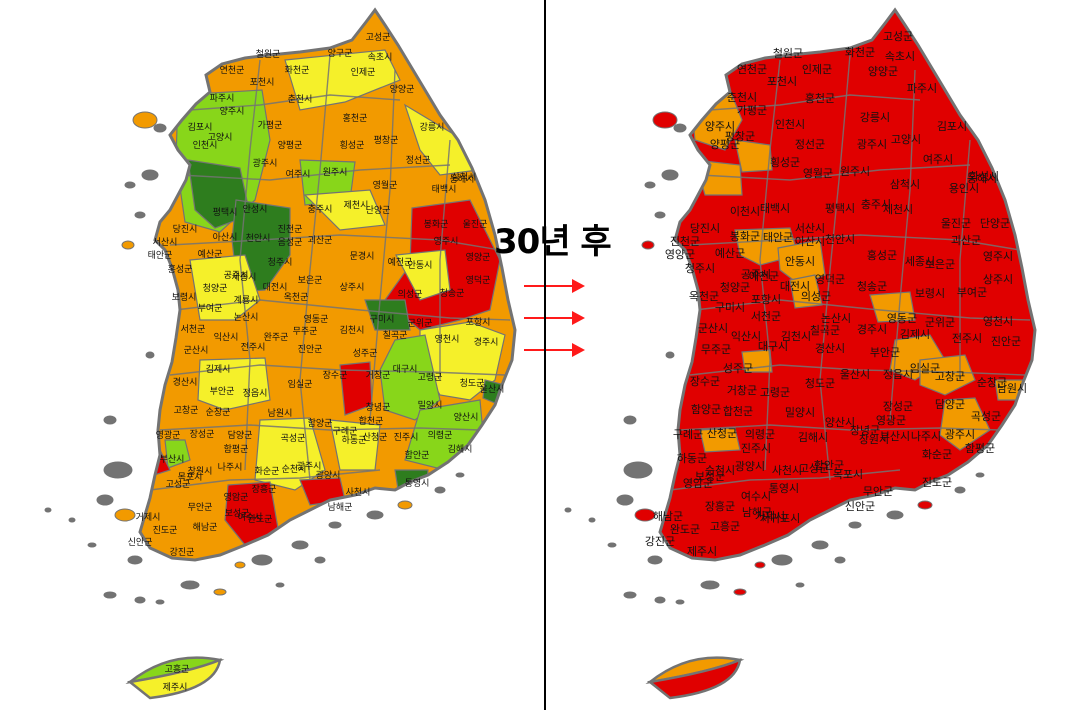  I want to click on right-label-43: 괴산군, so click(966, 240).